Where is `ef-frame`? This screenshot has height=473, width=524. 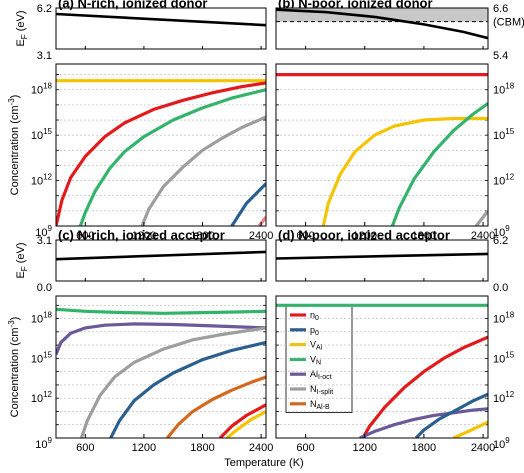
ef-frame is located at coordinates (382, 28).